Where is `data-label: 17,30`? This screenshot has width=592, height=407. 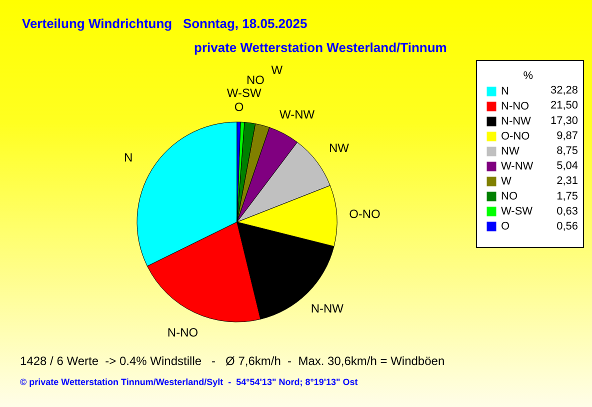 data-label: 17,30 is located at coordinates (564, 120).